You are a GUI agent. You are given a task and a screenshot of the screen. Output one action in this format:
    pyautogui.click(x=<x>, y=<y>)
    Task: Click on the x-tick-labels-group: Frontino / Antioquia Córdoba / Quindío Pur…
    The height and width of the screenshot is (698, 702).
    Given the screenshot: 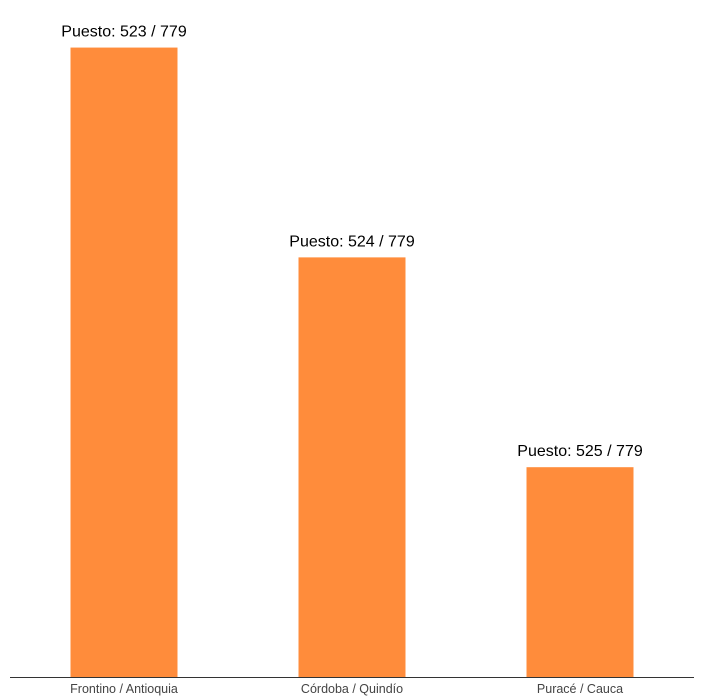 What is the action you would take?
    pyautogui.click(x=346, y=689)
    